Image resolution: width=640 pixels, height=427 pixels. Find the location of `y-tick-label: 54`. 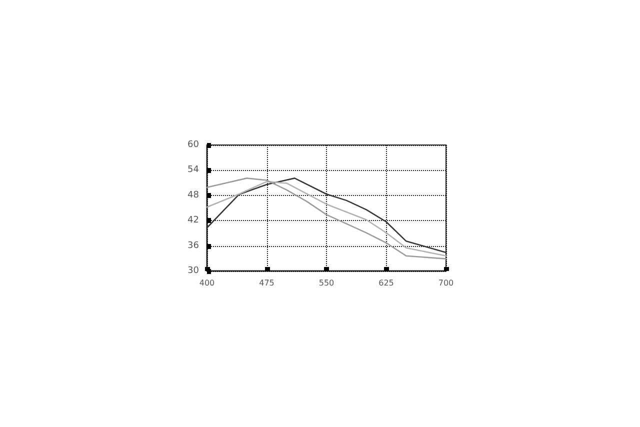

y-tick-label: 54 is located at coordinates (194, 170).